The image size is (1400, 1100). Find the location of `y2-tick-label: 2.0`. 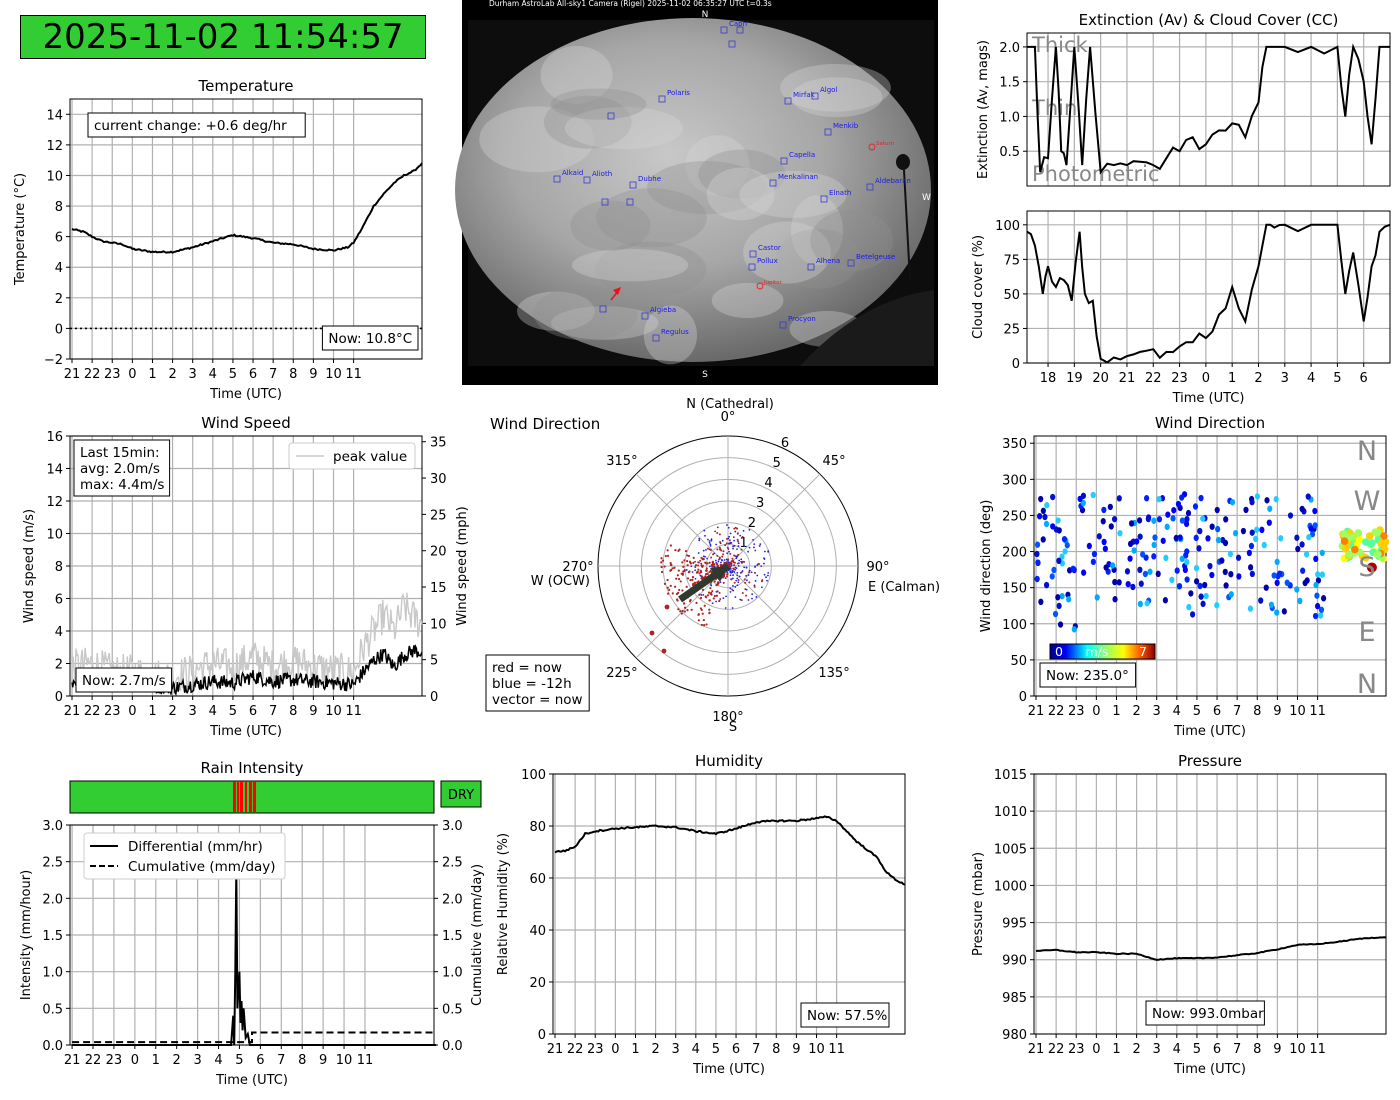

y2-tick-label: 2.0 is located at coordinates (452, 899).